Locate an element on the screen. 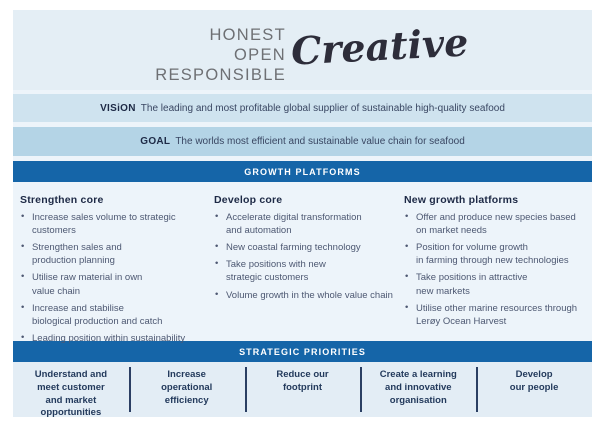  brand-value-responsible: RESPONSIBLE is located at coordinates (220, 75).